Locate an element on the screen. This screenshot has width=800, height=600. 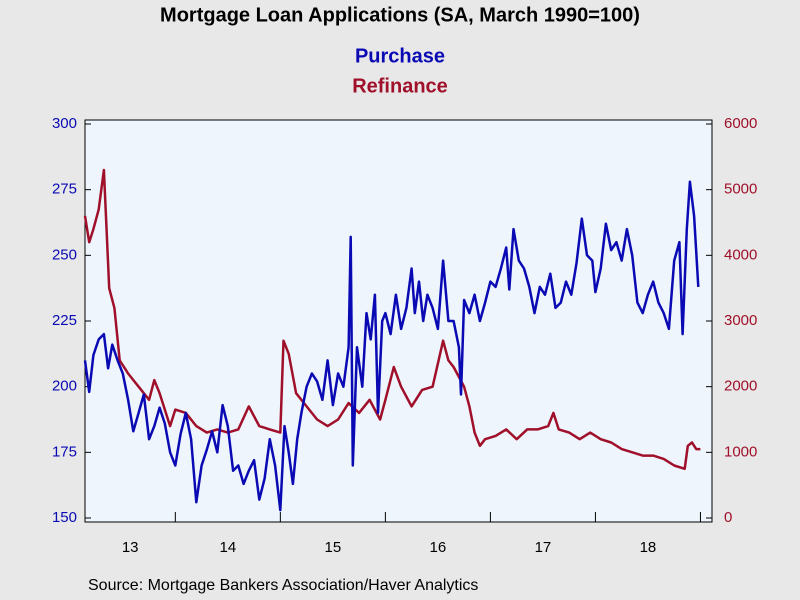
y2-tick-label: 1000 is located at coordinates (740, 451).